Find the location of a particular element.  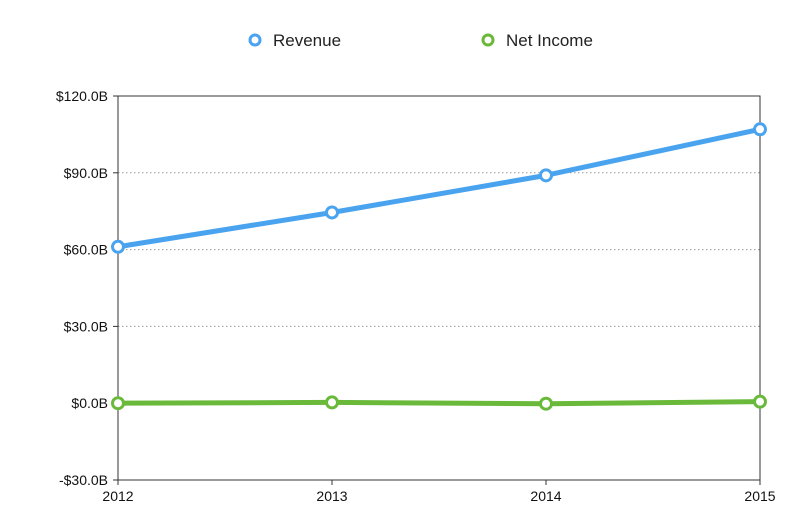

legend-item: Net Income is located at coordinates (537, 40).